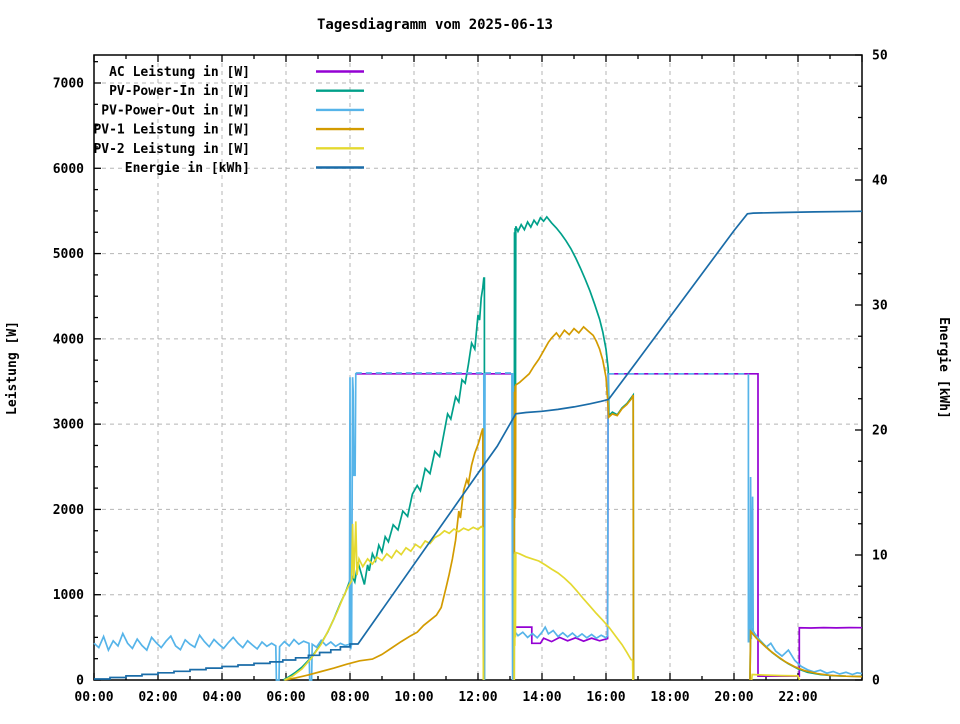 Image resolution: width=960 pixels, height=724 pixels. I want to click on x-tick-label: 20:00, so click(733, 697).